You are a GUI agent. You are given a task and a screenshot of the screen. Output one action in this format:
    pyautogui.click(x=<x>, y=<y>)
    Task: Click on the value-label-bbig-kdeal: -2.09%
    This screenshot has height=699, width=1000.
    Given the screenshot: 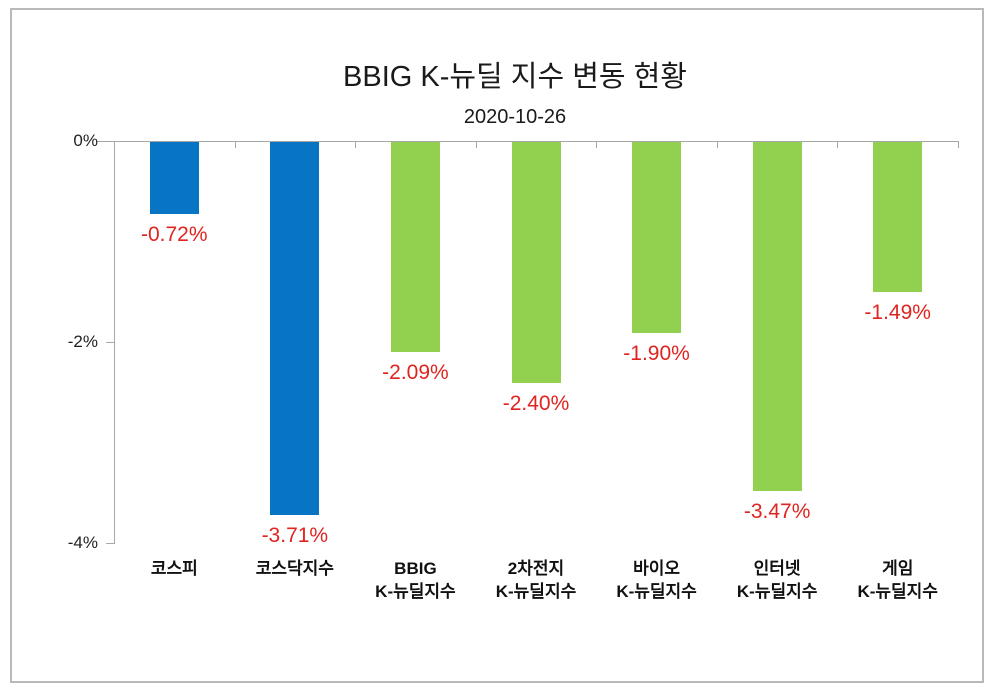 What is the action you would take?
    pyautogui.click(x=415, y=373)
    